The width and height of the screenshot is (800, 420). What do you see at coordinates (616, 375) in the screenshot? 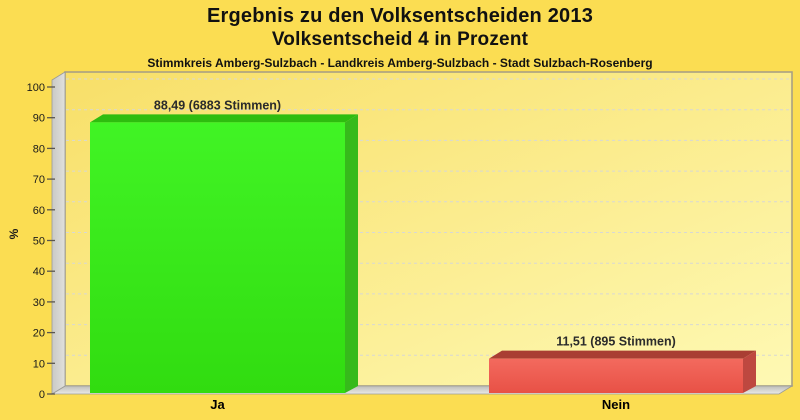
I see `bar-nein-front-face` at bounding box center [616, 375].